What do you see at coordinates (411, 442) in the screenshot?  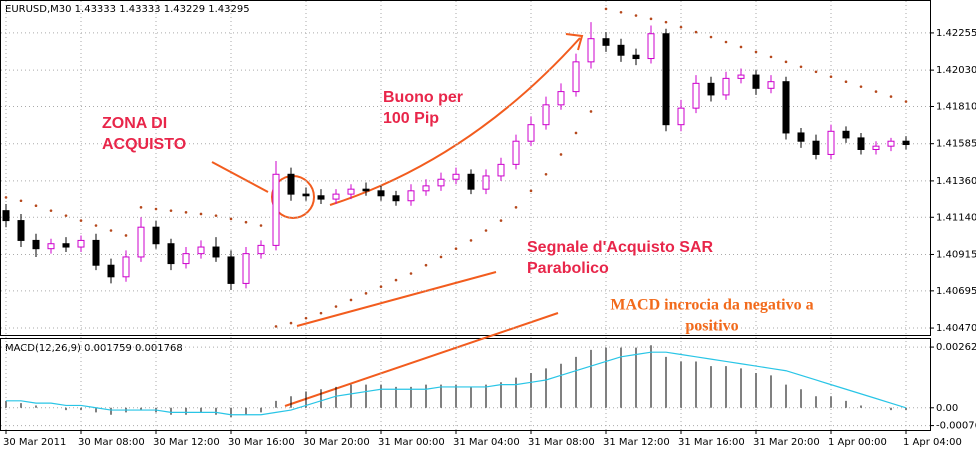 I see `x-tick-label: 31 Mar 00:00` at bounding box center [411, 442].